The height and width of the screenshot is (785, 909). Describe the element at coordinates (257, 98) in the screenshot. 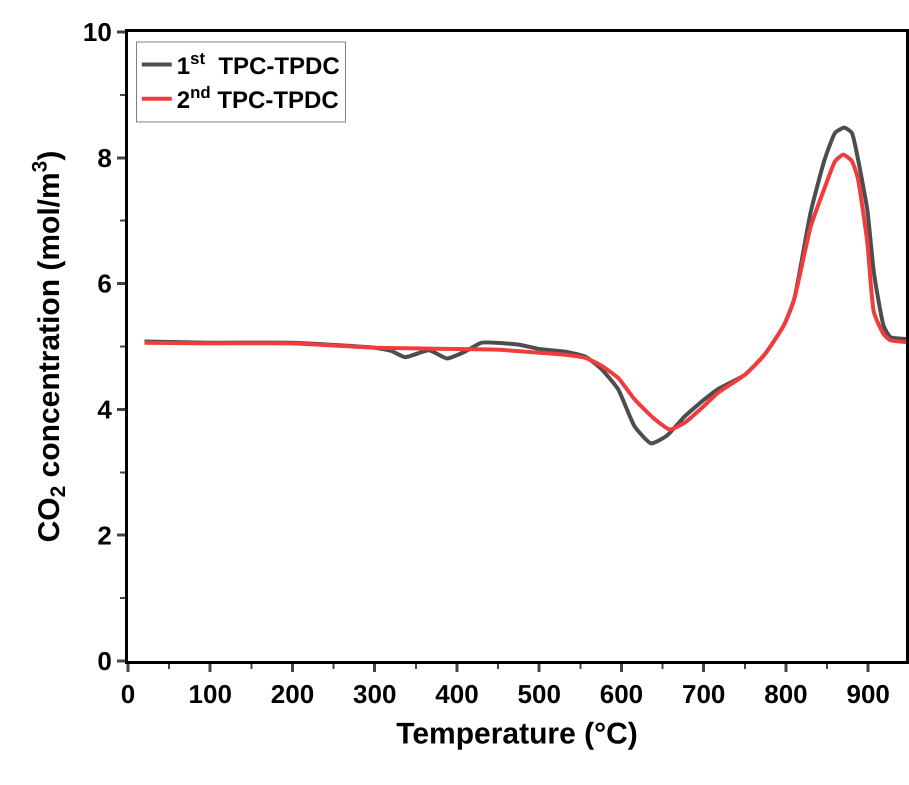

I see `legend-label: 2$^{nd}$ TPC-TPDC` at that location.